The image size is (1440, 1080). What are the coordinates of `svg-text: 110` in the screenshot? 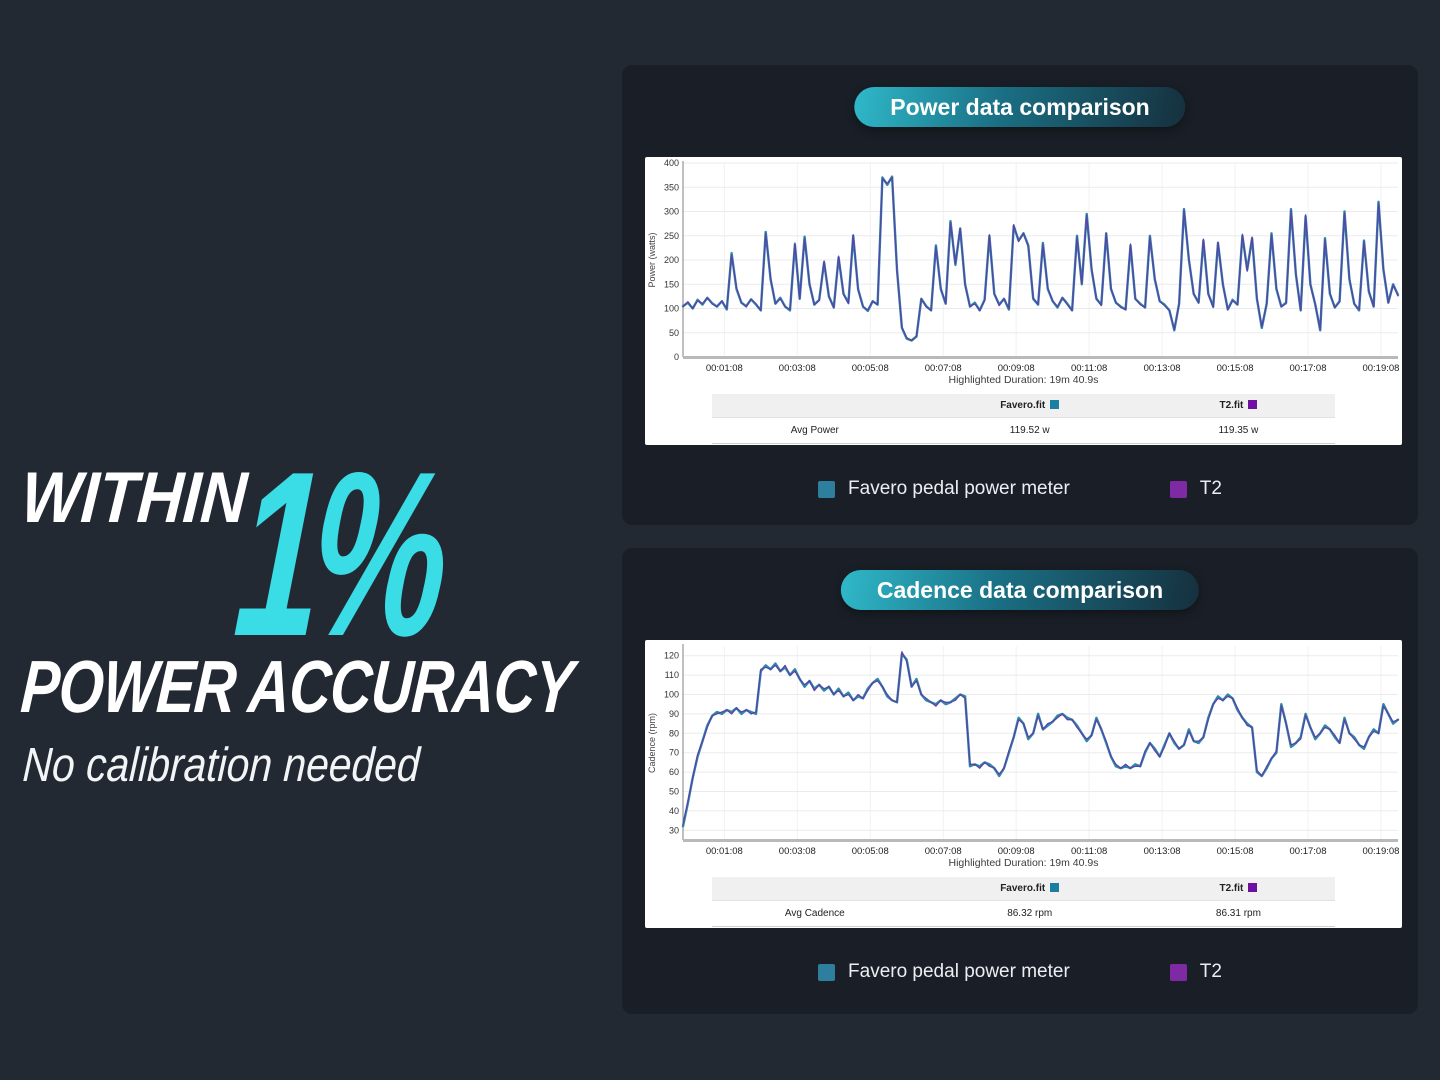 It's located at (672, 675).